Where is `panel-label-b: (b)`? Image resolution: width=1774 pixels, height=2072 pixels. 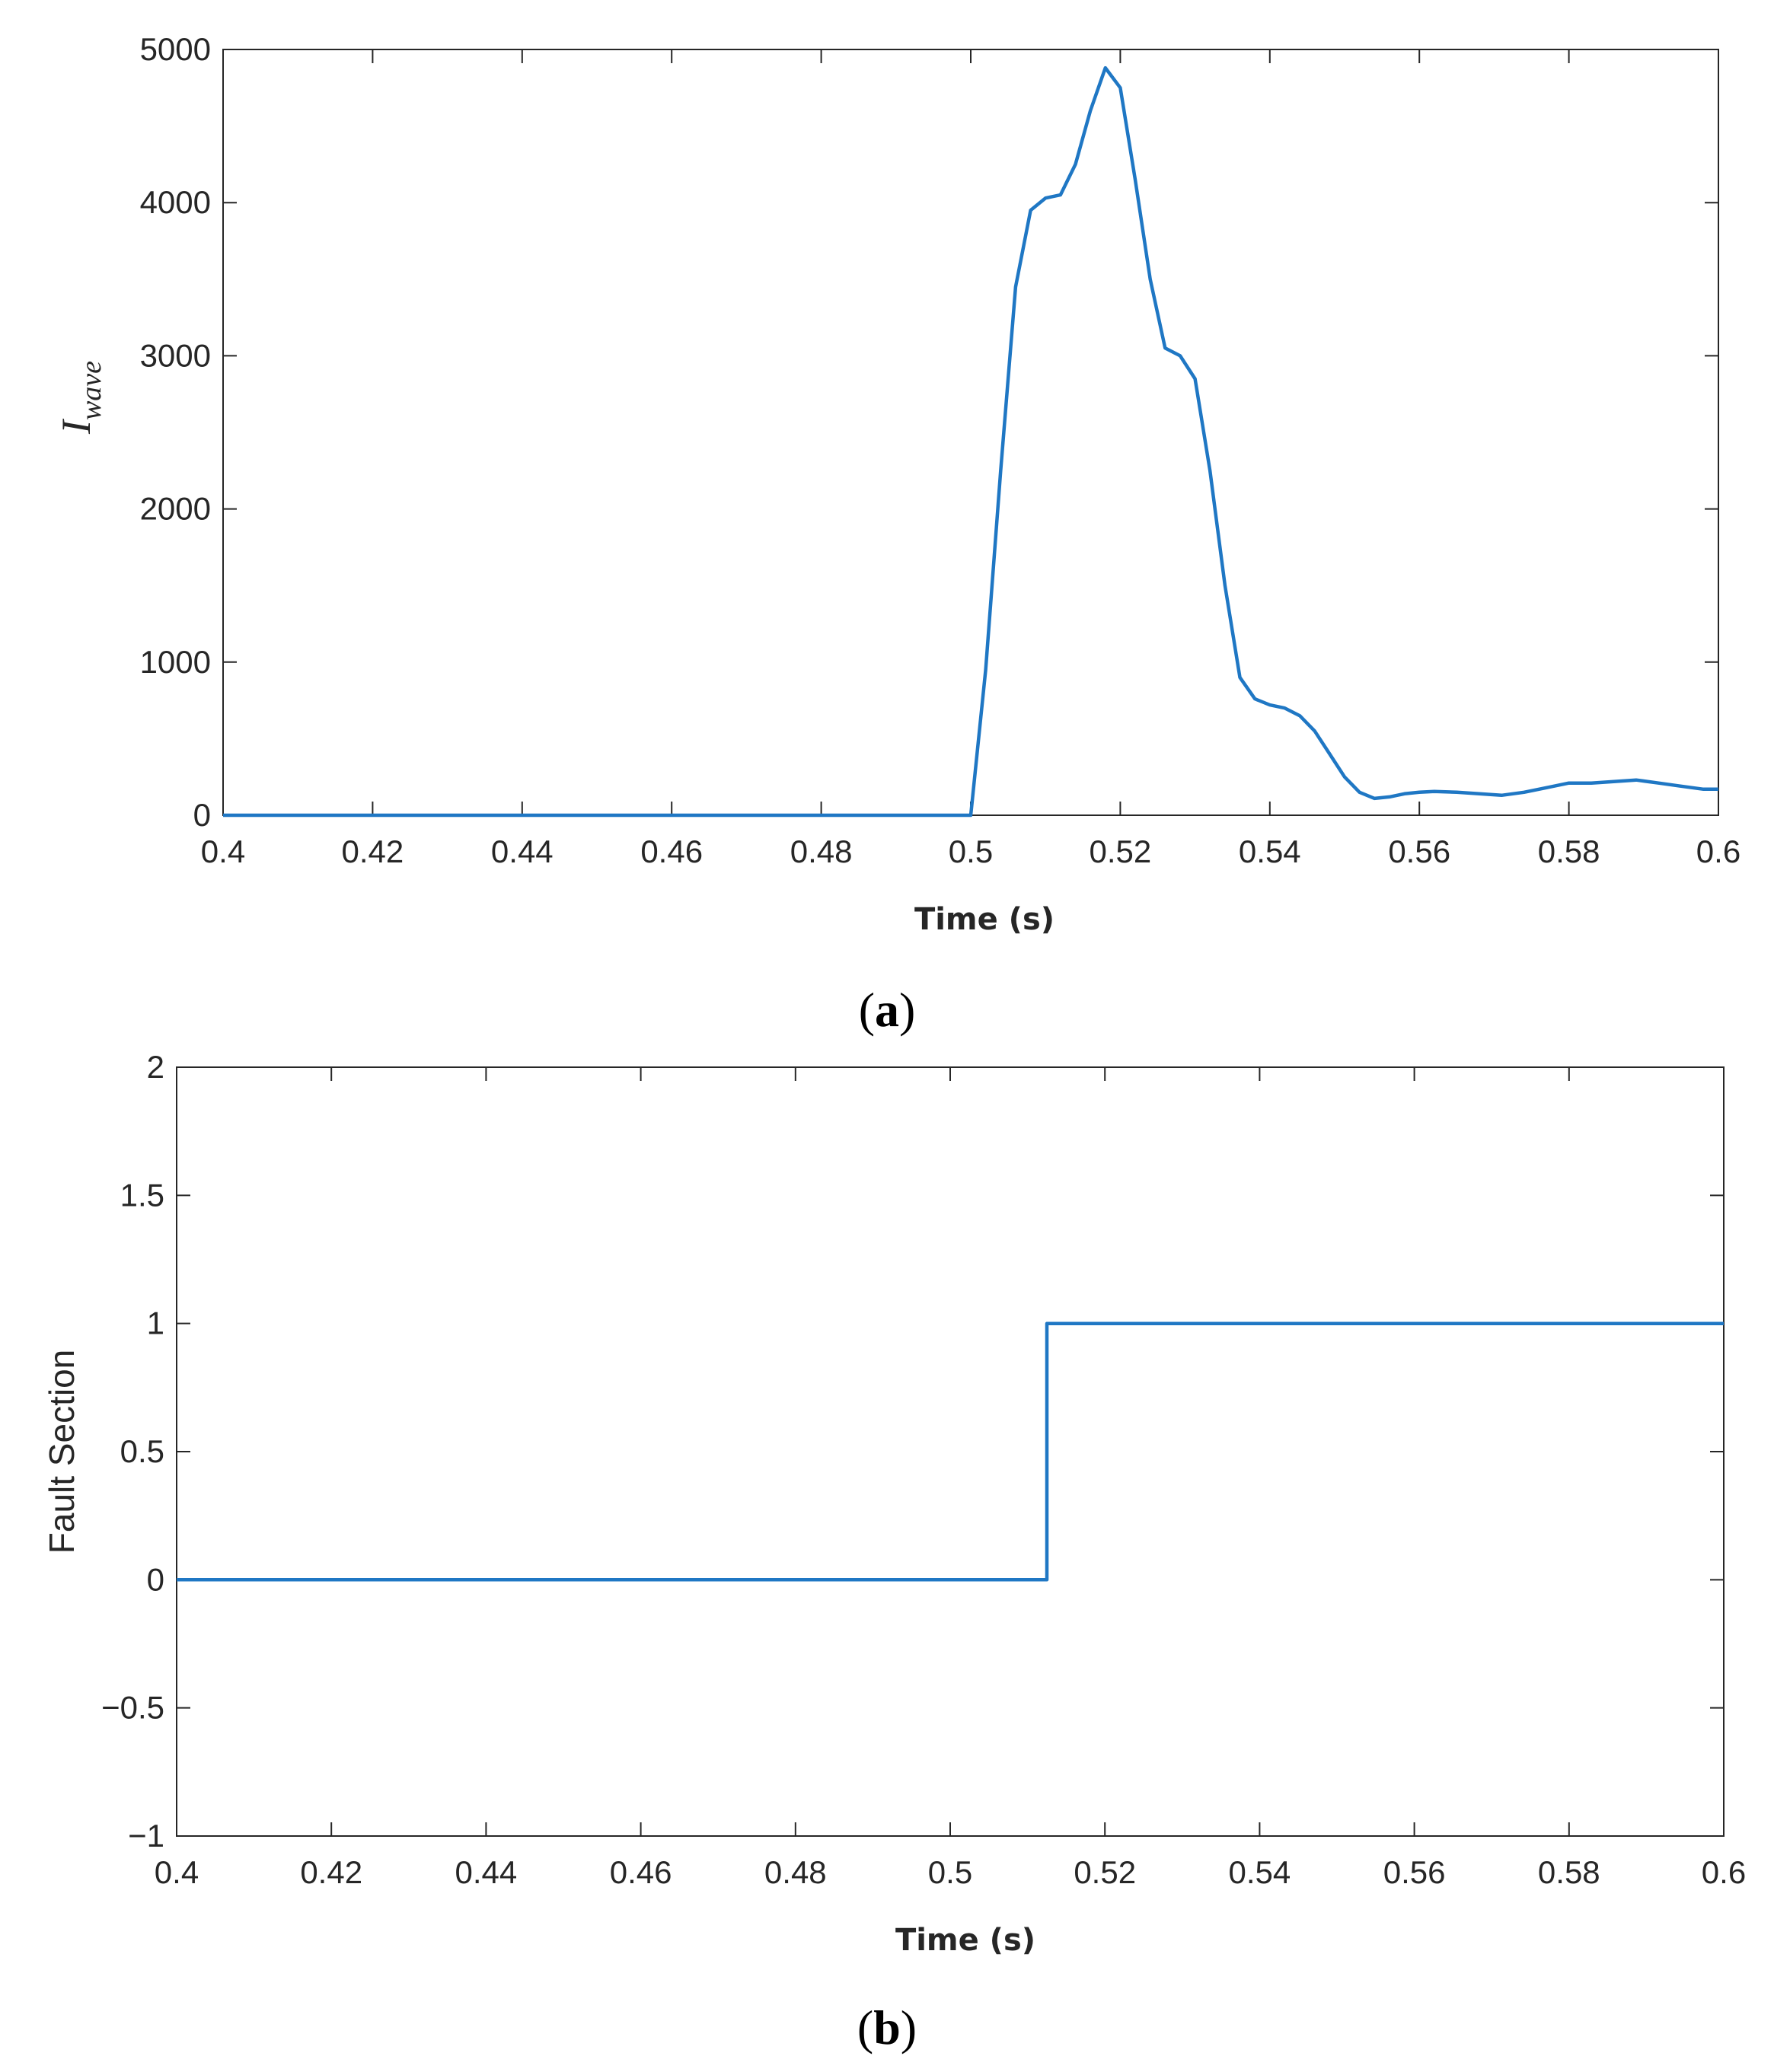 panel-label-b: (b) is located at coordinates (887, 2027).